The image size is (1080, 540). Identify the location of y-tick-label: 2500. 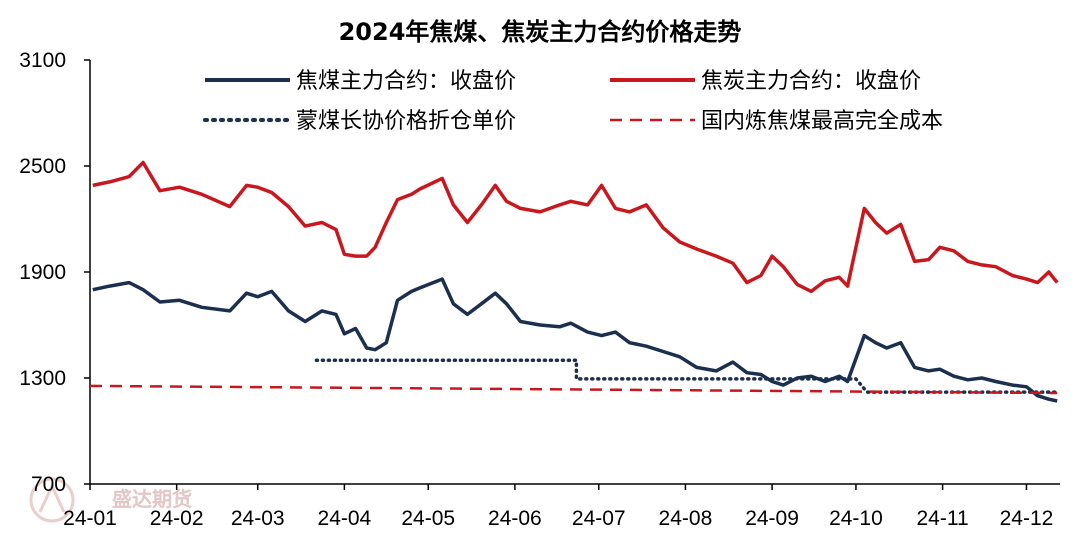
(42, 166).